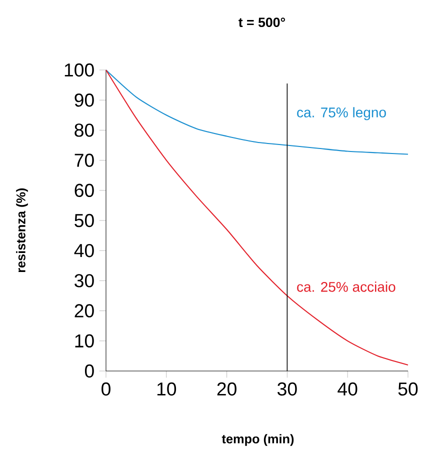 The height and width of the screenshot is (453, 424). What do you see at coordinates (341, 113) in the screenshot?
I see `series-label: ca. 75% legno` at bounding box center [341, 113].